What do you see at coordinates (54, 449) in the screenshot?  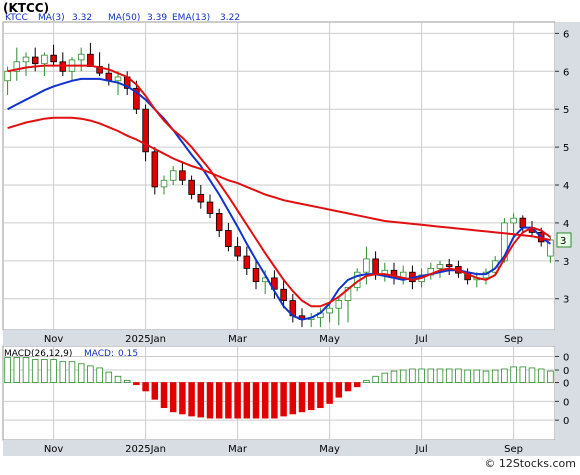 I see `macd-x-tick-label: Nov` at bounding box center [54, 449].